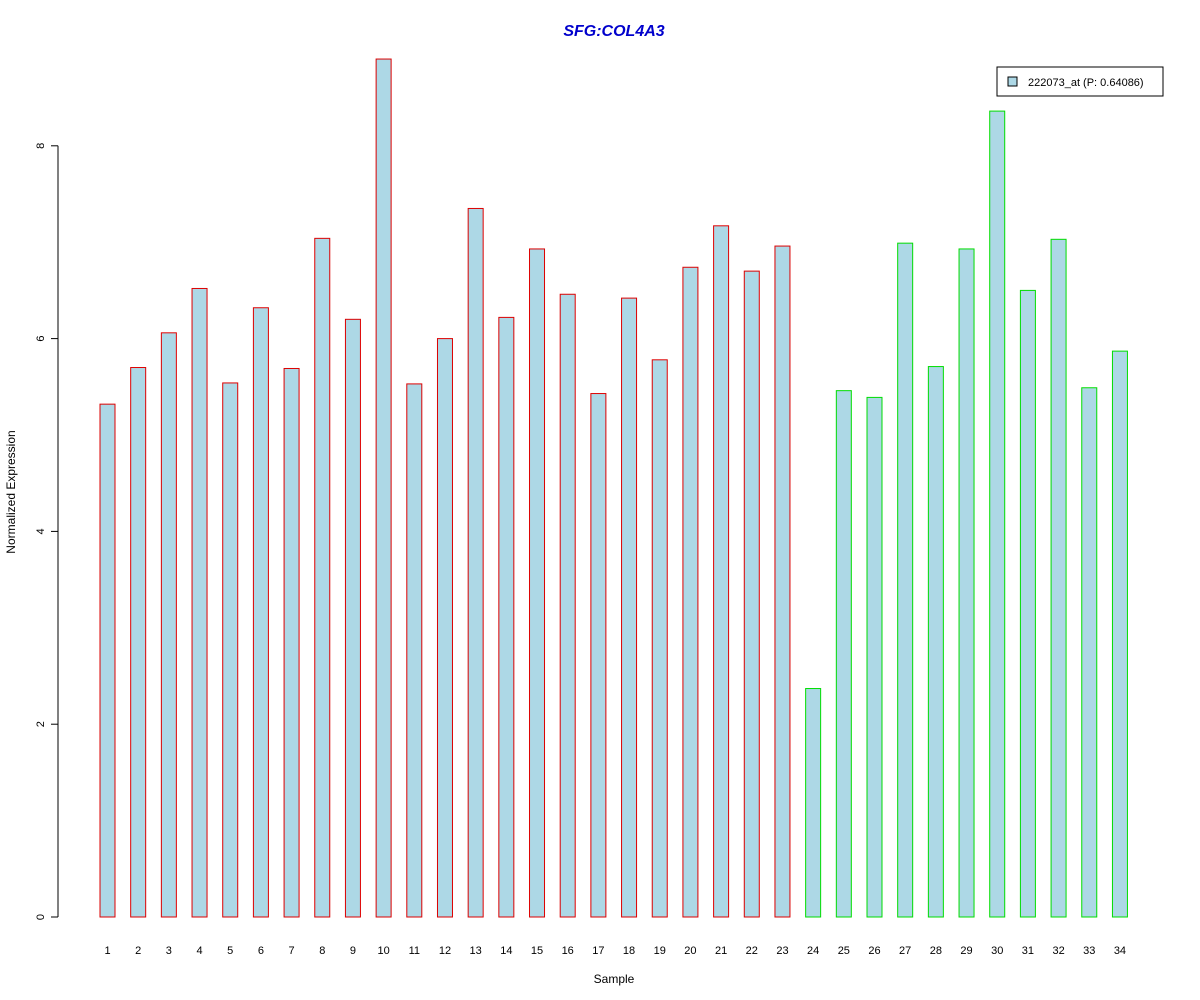 This screenshot has width=1200, height=1000. Describe the element at coordinates (614, 979) in the screenshot. I see `x-axis-label: Sample` at that location.